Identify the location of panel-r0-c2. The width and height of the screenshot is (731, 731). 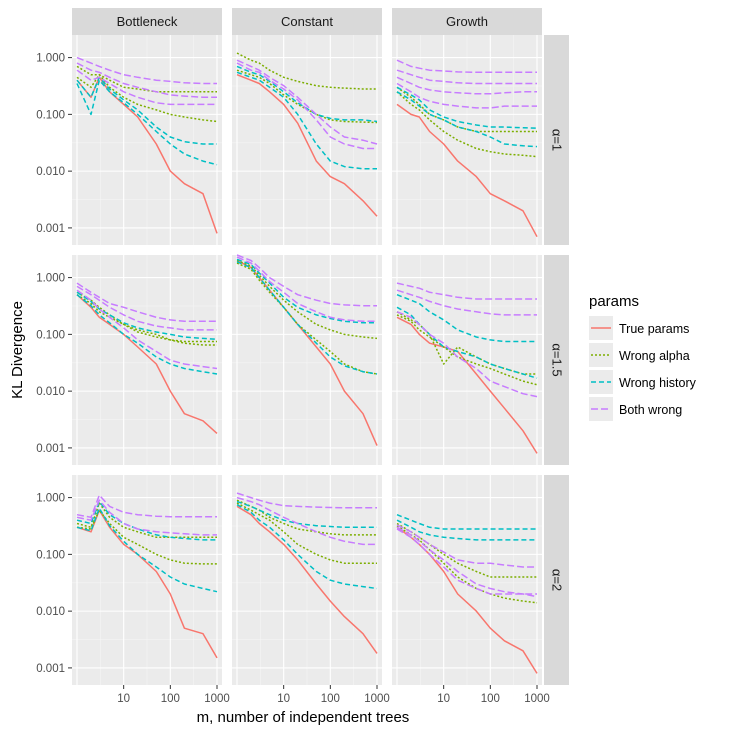
(467, 140).